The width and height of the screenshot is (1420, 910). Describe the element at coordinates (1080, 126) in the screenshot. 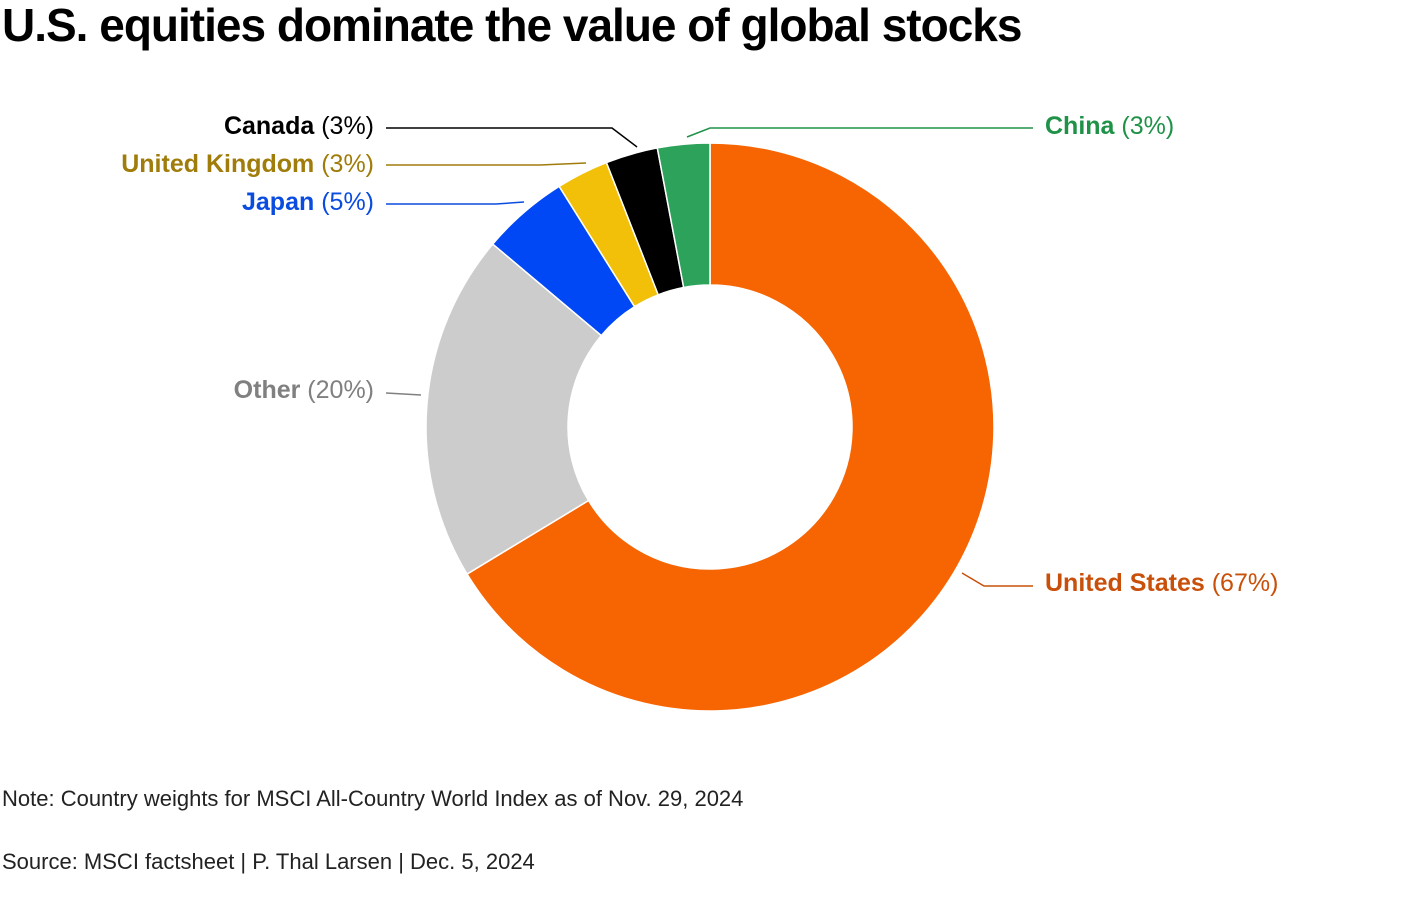

I see `label-name-china: China` at that location.